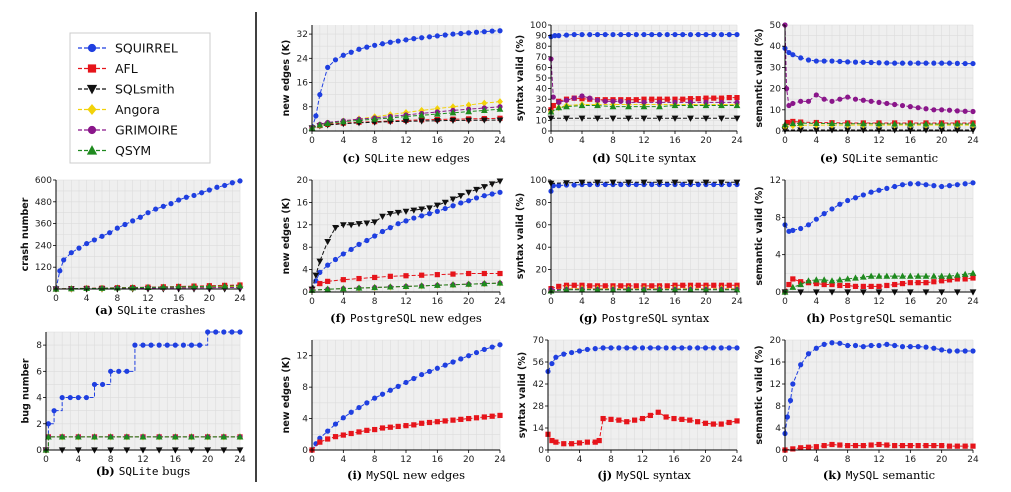  Describe the element at coordinates (312, 141) in the screenshot. I see `x-tick-label: 0` at that location.